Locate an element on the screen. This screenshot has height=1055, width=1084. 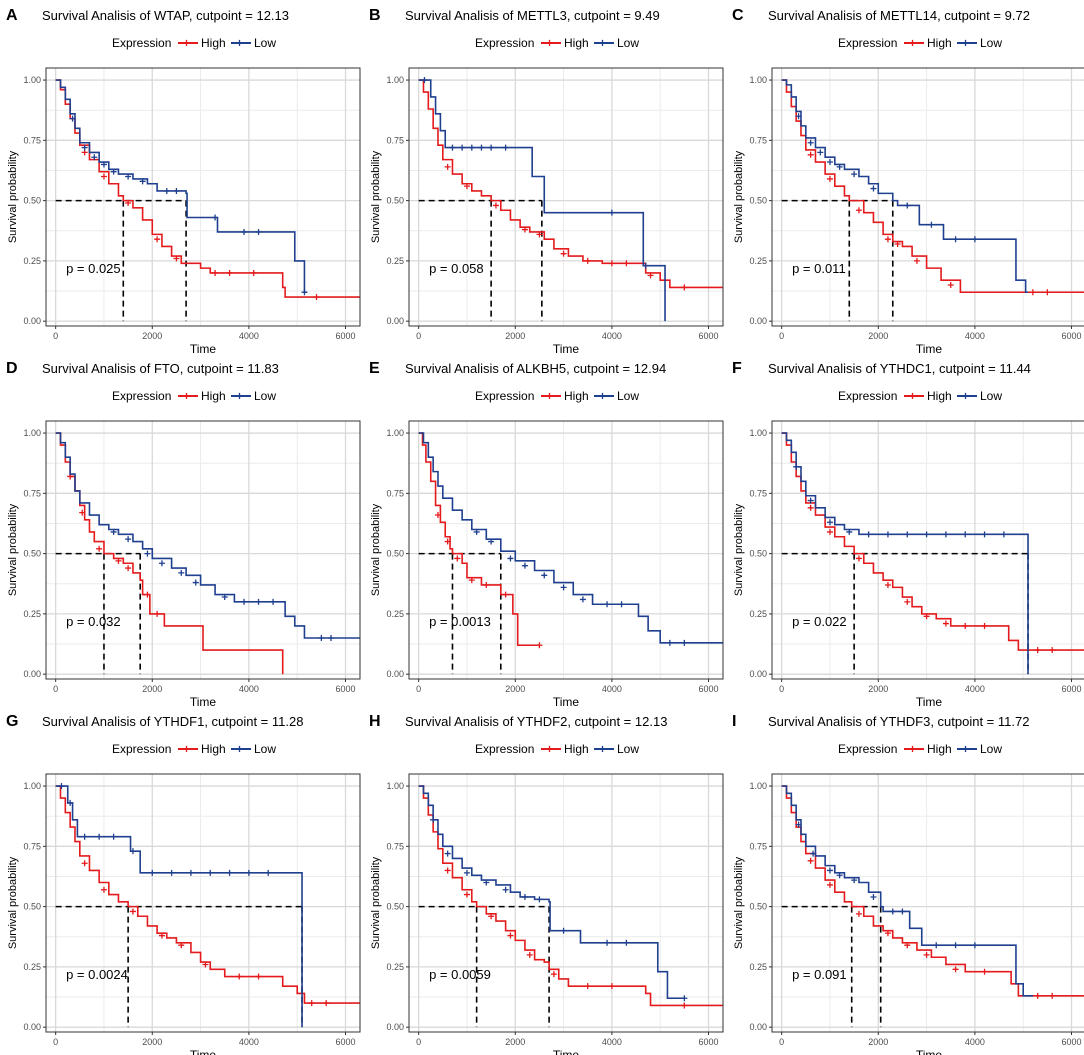
x-tick-label: 6000 is located at coordinates (345, 336).